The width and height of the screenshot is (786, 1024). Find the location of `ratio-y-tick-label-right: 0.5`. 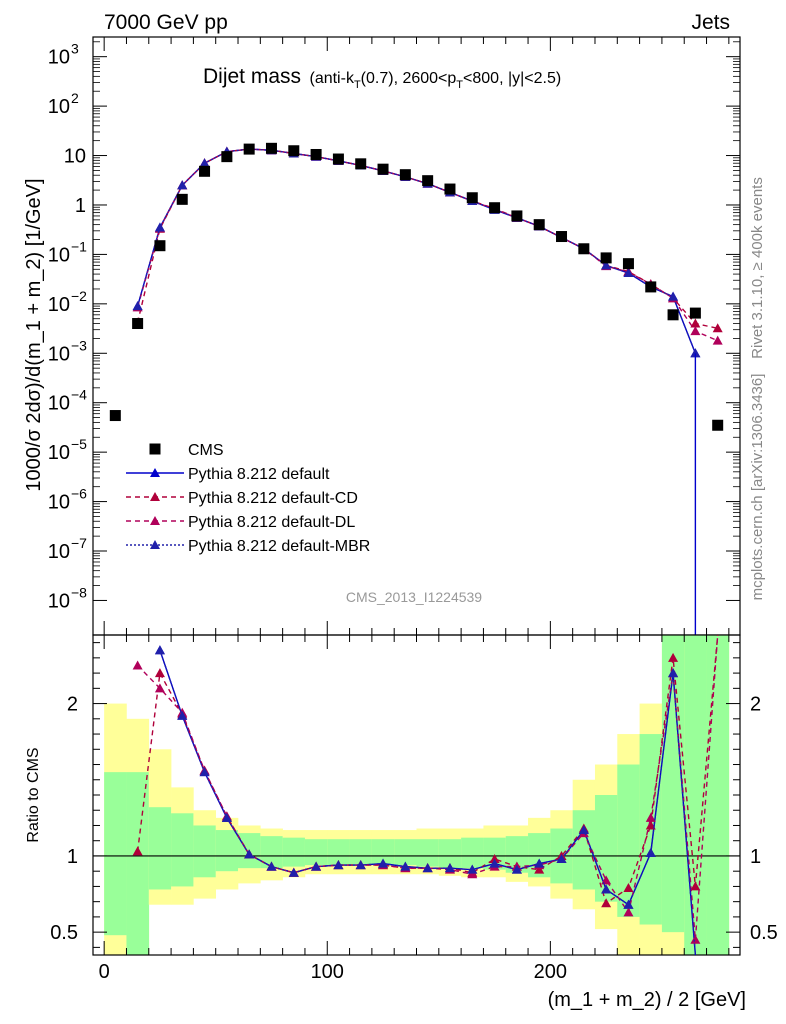

ratio-y-tick-label-right: 0.5 is located at coordinates (764, 933).